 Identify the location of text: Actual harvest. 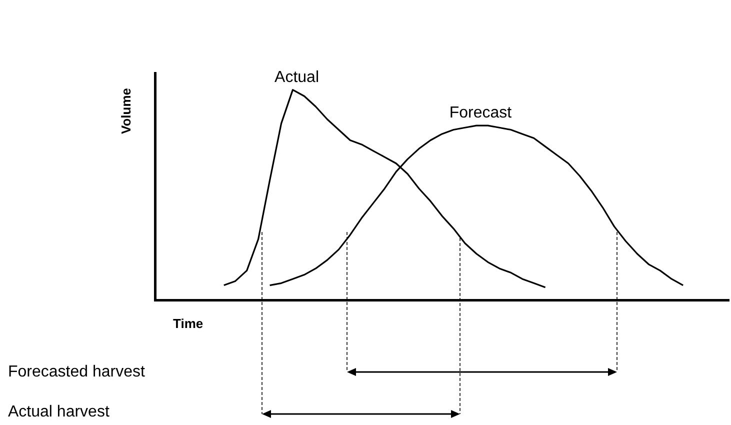
(59, 411).